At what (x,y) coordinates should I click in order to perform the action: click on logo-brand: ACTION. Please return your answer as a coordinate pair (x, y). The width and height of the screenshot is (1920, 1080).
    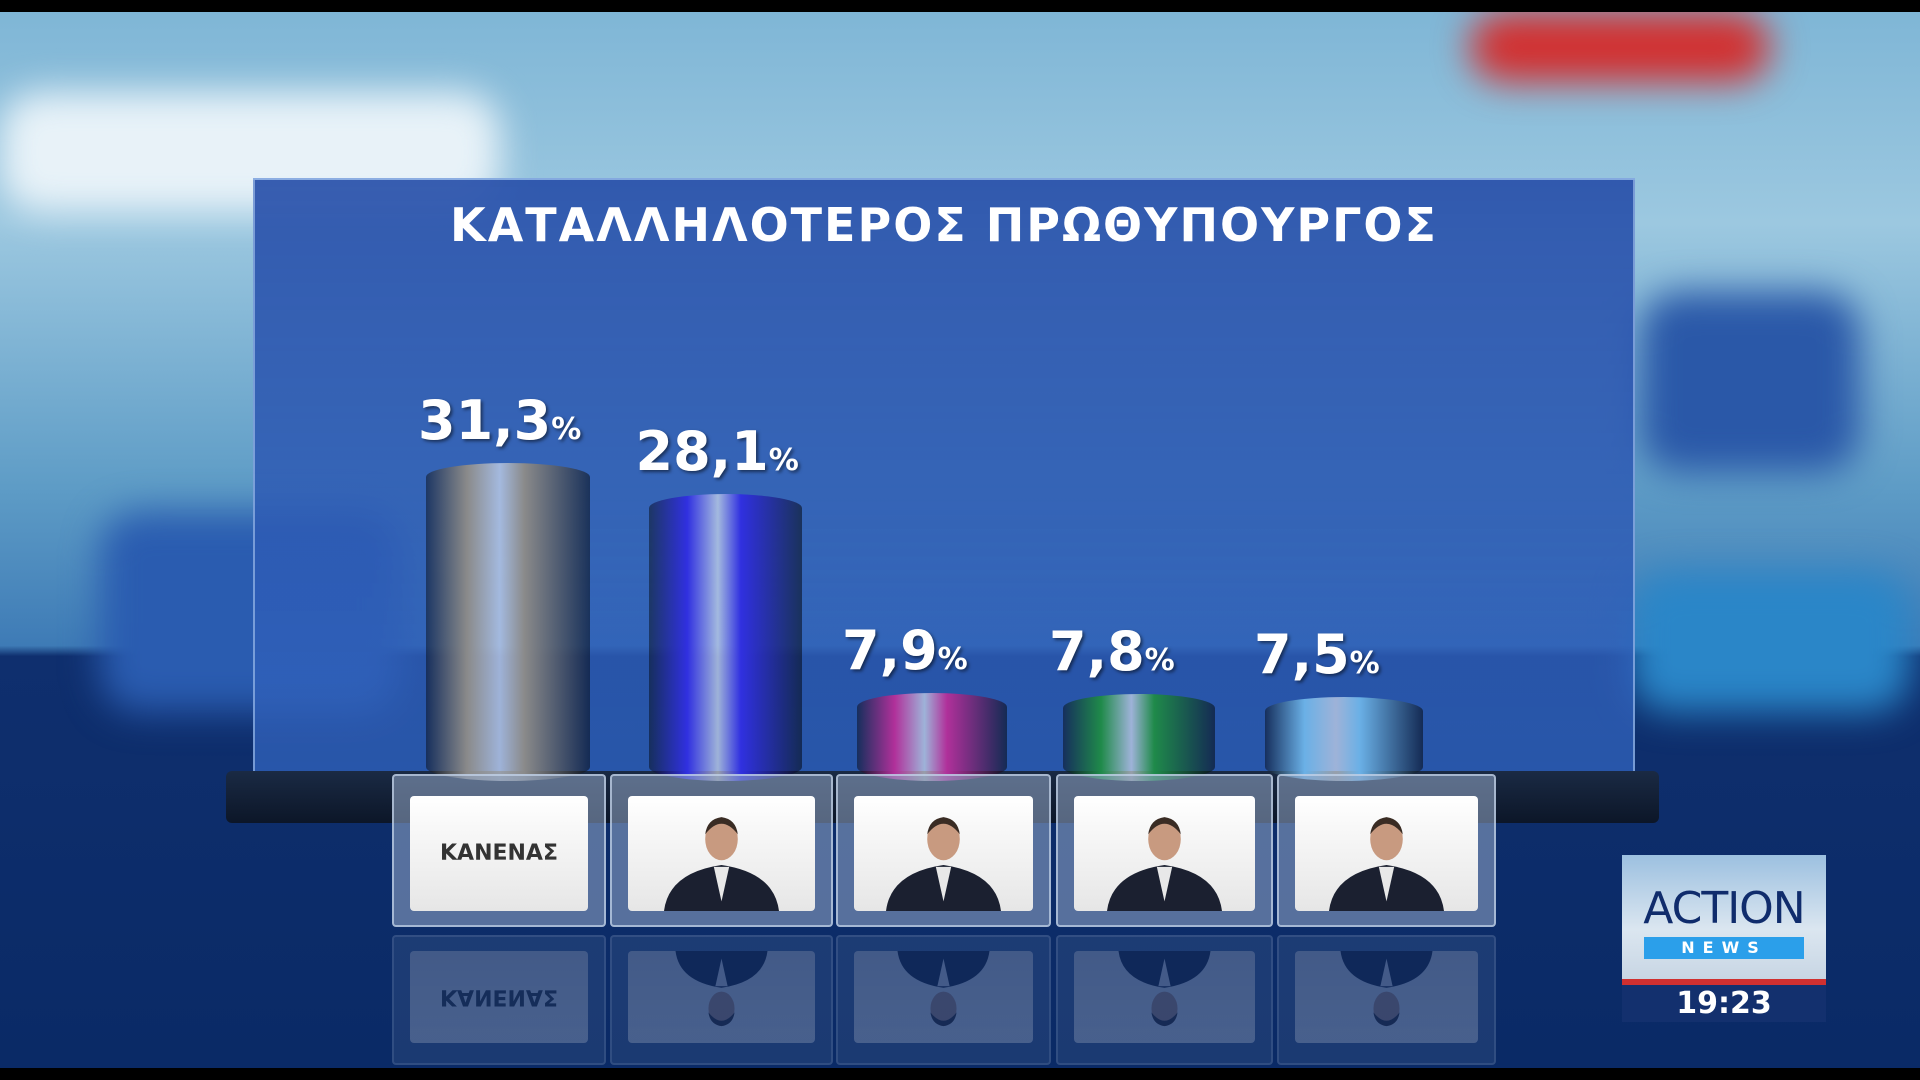
    Looking at the image, I should click on (1724, 908).